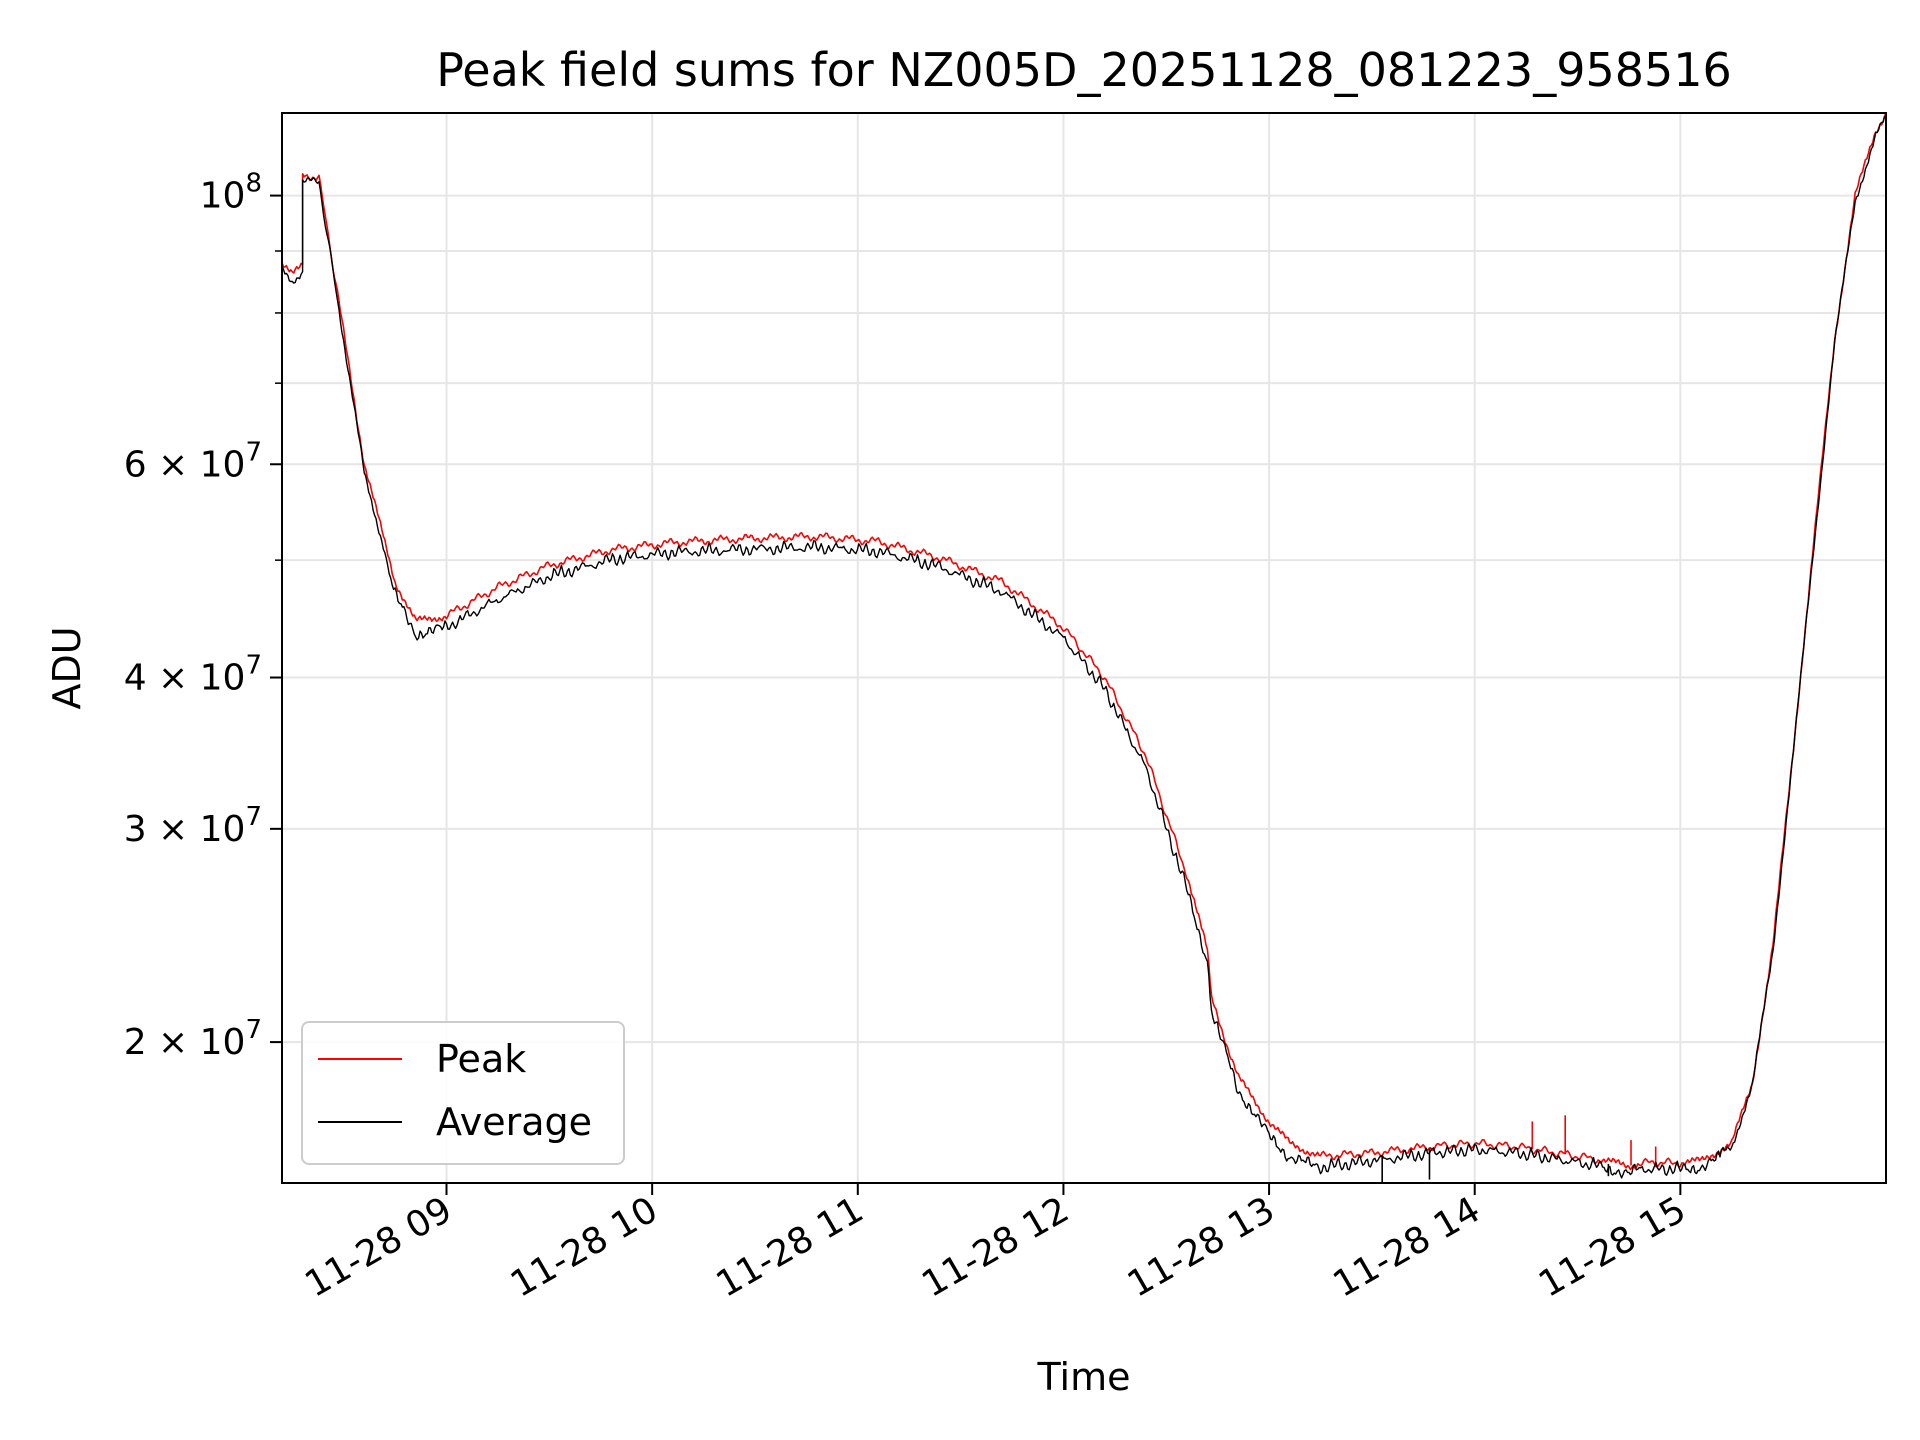 The height and width of the screenshot is (1440, 1920). I want to click on legend-peak-label: Peak, so click(481, 1059).